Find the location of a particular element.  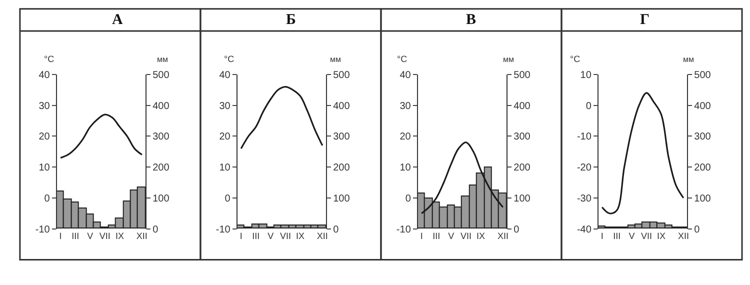

chart-title: Г is located at coordinates (645, 20).